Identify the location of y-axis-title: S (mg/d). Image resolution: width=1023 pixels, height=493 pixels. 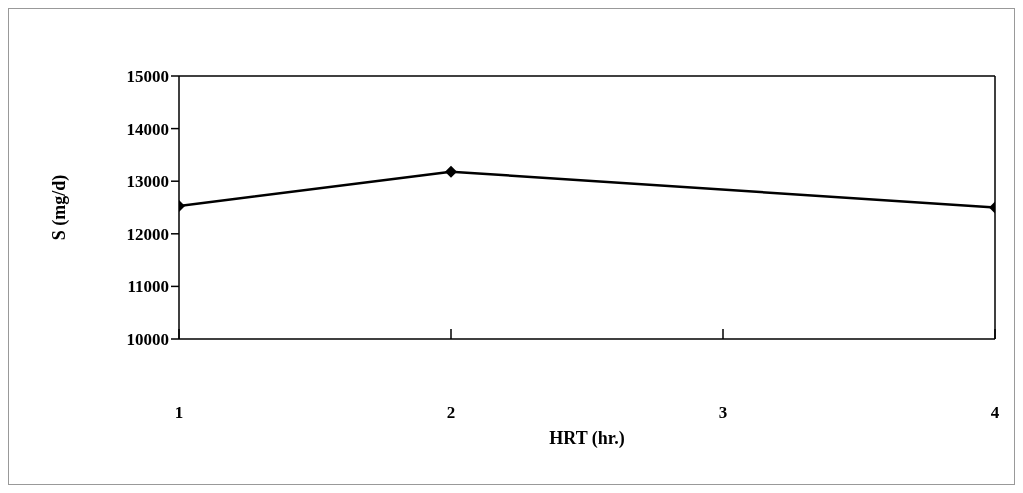
(60, 207).